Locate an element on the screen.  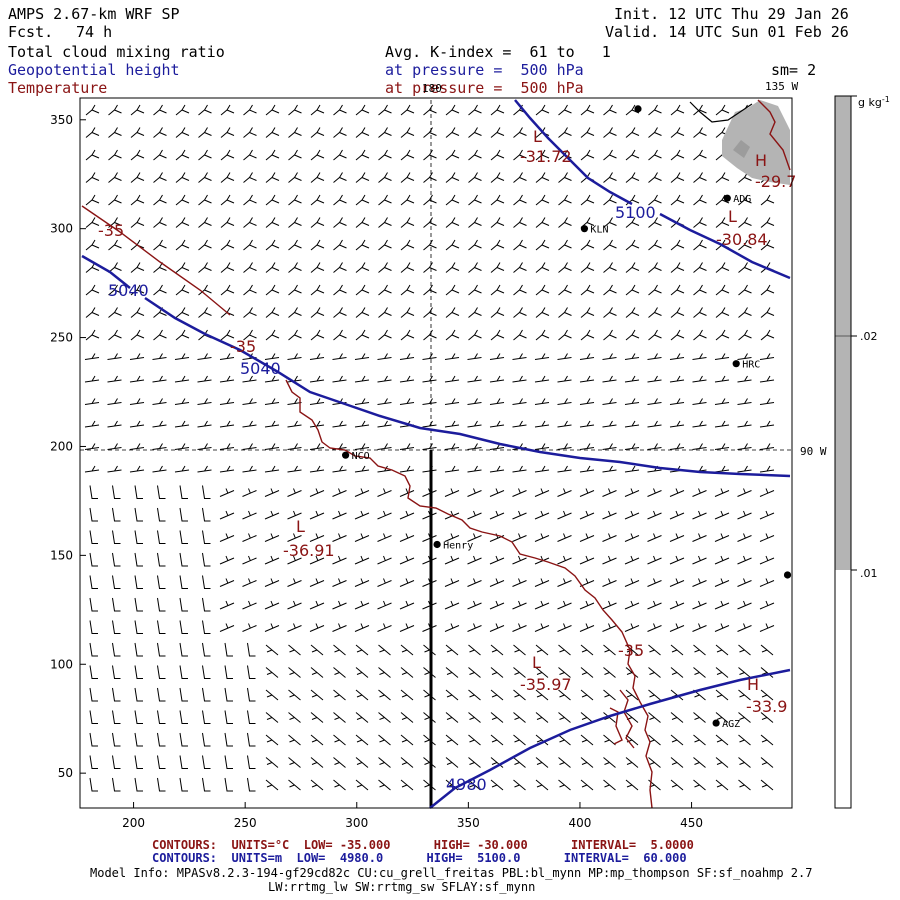
x-tick-label: 450 is located at coordinates (691, 823).